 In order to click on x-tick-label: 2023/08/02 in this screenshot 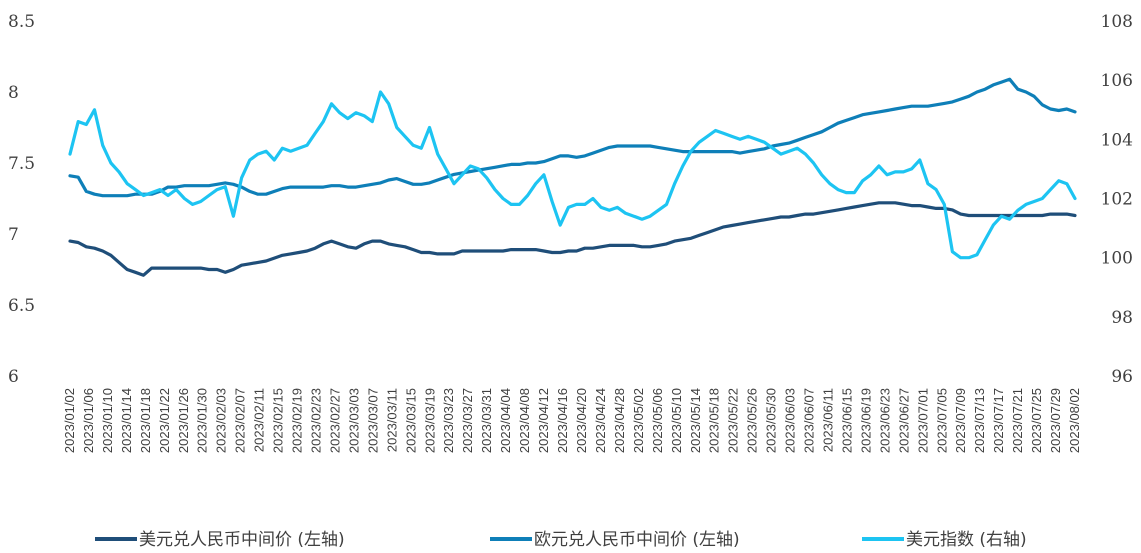, I will do `click(1074, 420)`.